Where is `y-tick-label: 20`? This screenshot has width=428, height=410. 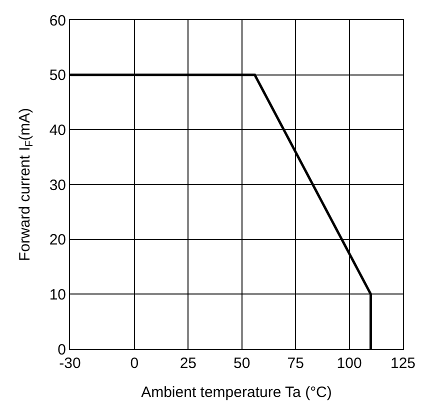
y-tick-label: 20 is located at coordinates (57, 240).